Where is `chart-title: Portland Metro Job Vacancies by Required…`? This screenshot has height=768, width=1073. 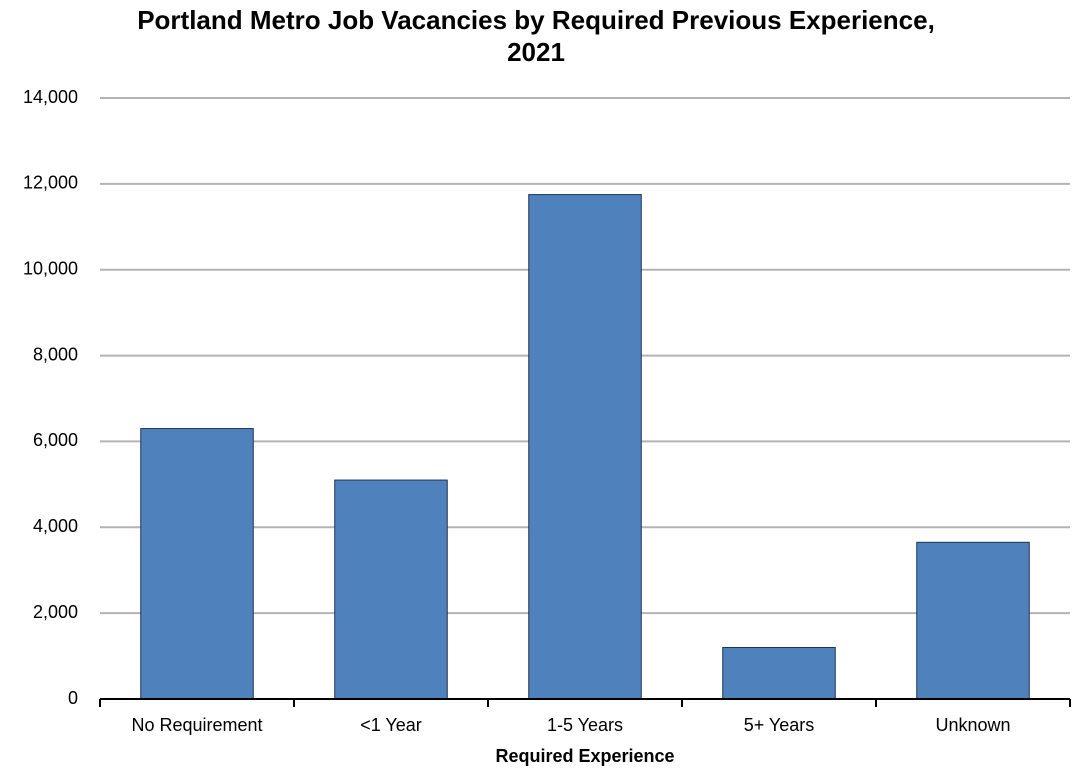
chart-title: Portland Metro Job Vacancies by Required… is located at coordinates (536, 36).